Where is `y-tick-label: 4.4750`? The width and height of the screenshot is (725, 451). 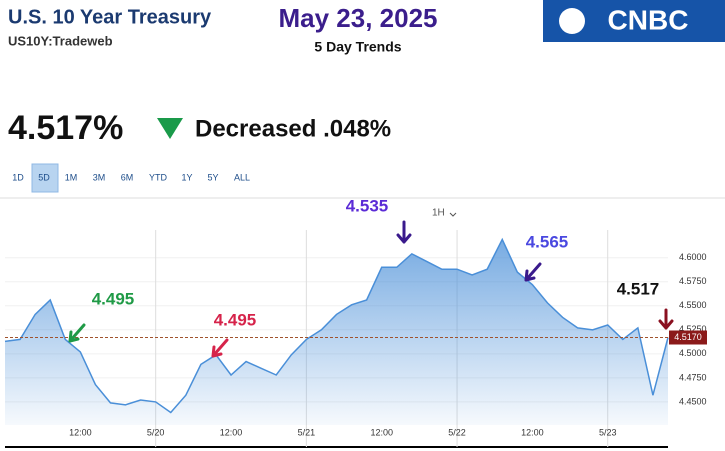
y-tick-label: 4.4750 is located at coordinates (693, 377).